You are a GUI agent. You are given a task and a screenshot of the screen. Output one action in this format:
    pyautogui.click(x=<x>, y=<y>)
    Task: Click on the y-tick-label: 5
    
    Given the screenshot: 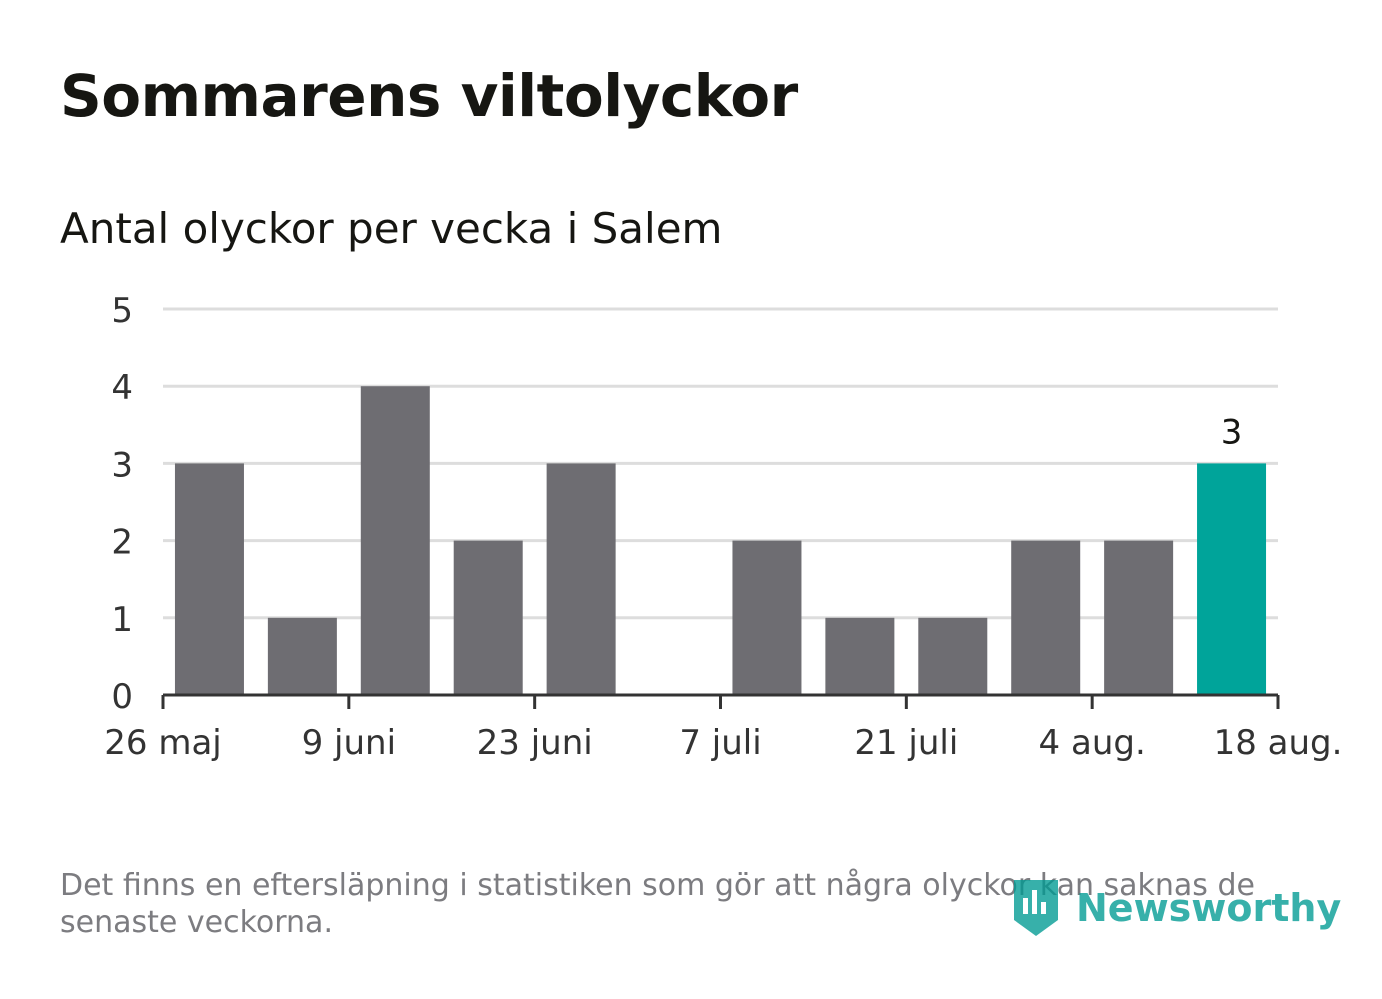 What is the action you would take?
    pyautogui.click(x=122, y=311)
    